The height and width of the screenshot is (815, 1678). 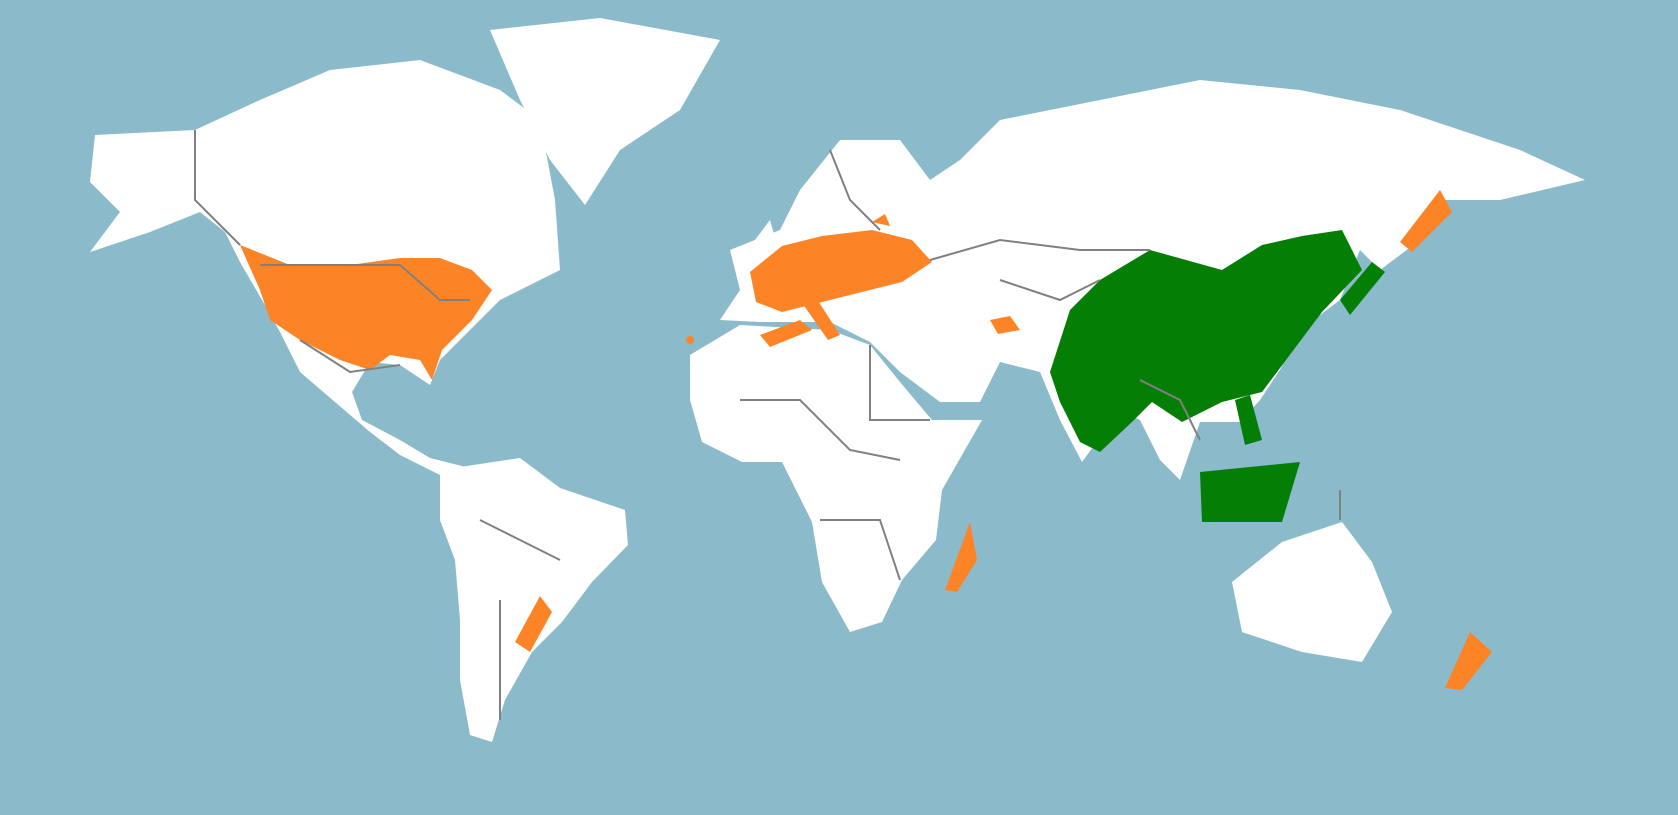 What do you see at coordinates (836, 478) in the screenshot?
I see `africa` at bounding box center [836, 478].